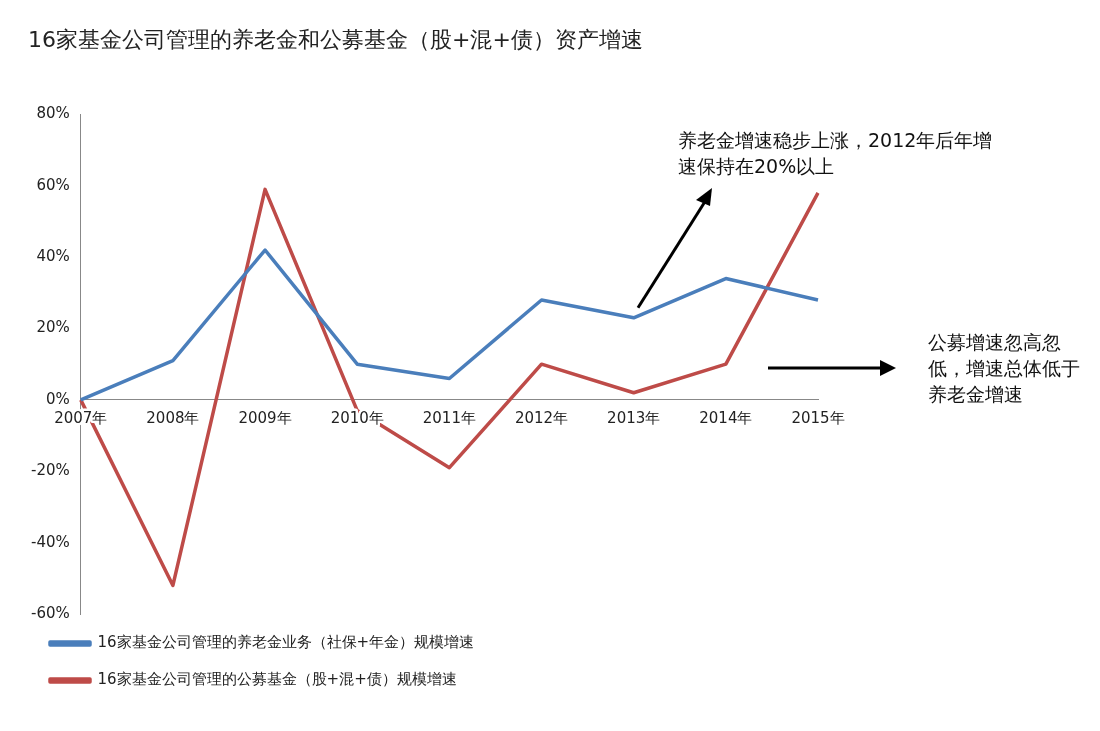  Describe the element at coordinates (726, 418) in the screenshot. I see `x-tick-label: 2014年` at that location.